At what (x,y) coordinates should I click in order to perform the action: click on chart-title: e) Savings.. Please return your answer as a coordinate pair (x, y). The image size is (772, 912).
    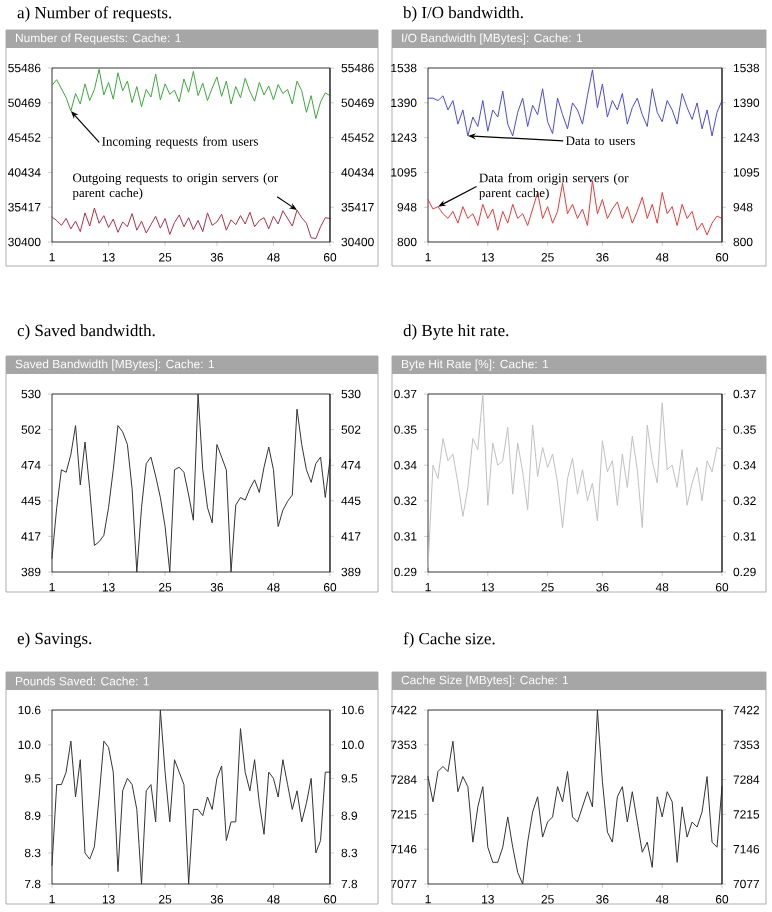
    Looking at the image, I should click on (54, 640).